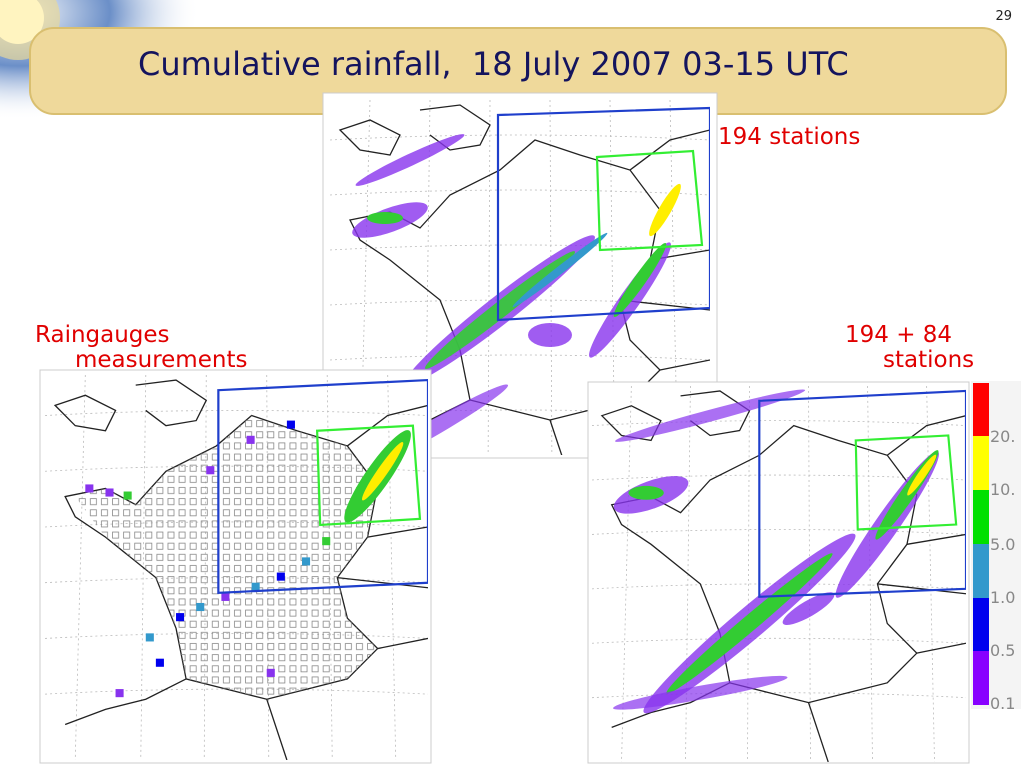 The height and width of the screenshot is (768, 1024). Describe the element at coordinates (1003, 650) in the screenshot. I see `legend-label: 0.5` at that location.